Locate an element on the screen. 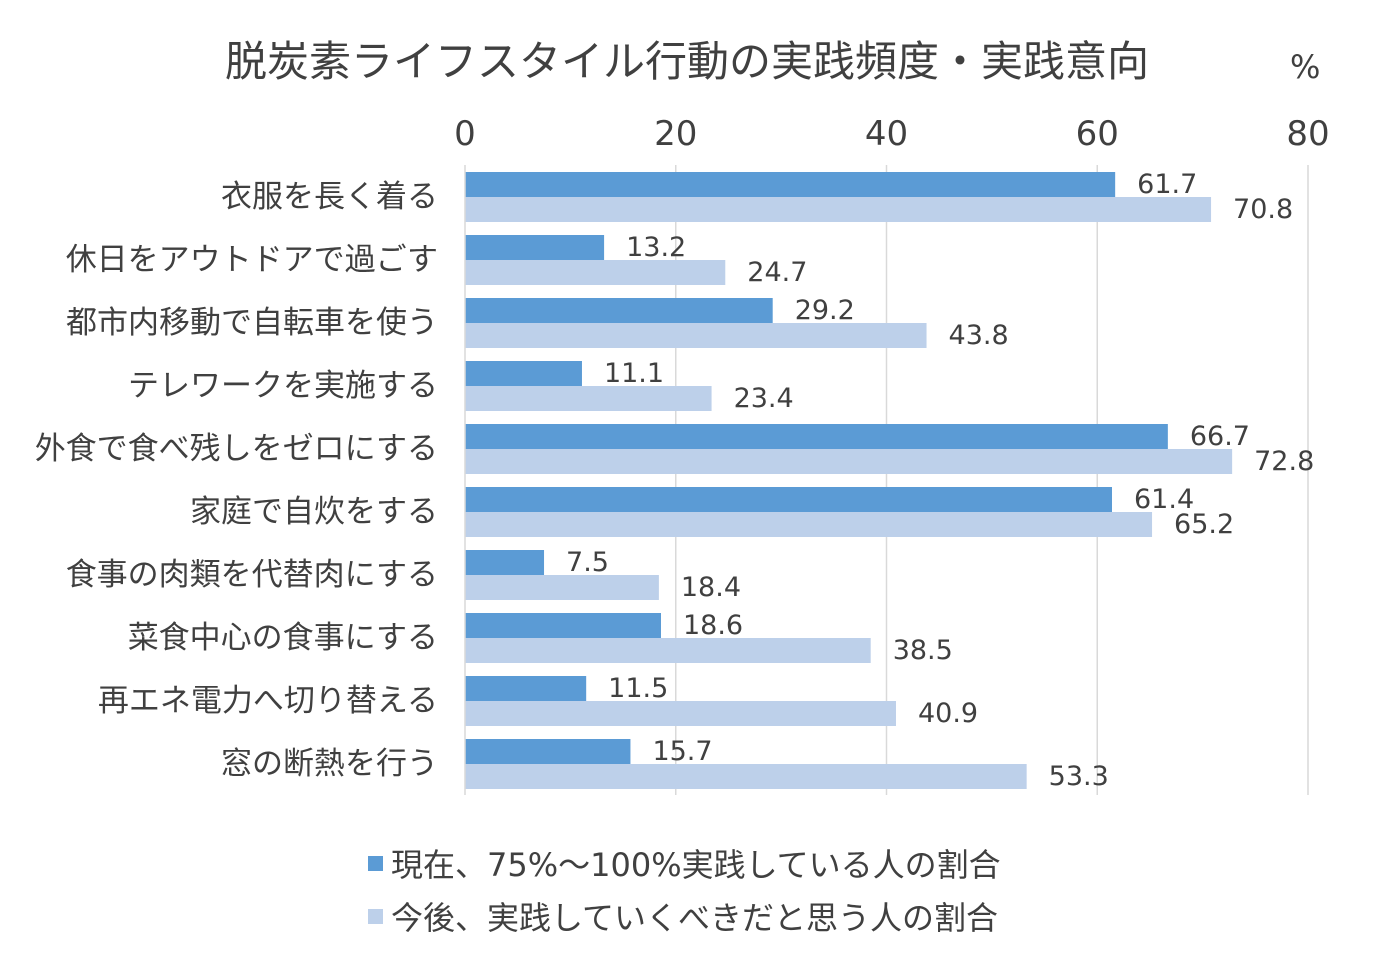  x-tick-label: 80 is located at coordinates (1307, 134).